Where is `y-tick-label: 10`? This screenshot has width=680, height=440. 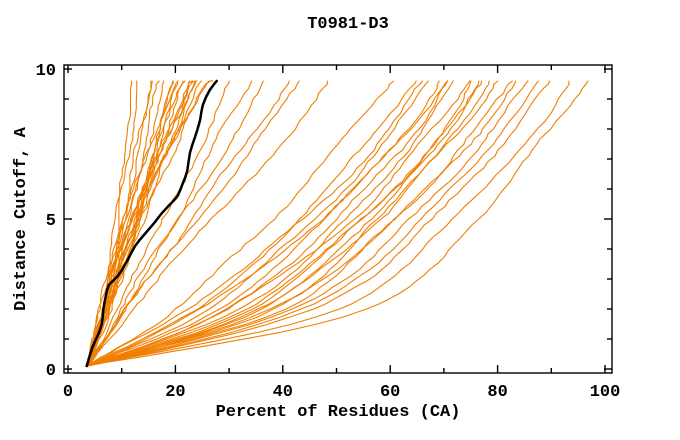 y-tick-label: 10 is located at coordinates (46, 71).